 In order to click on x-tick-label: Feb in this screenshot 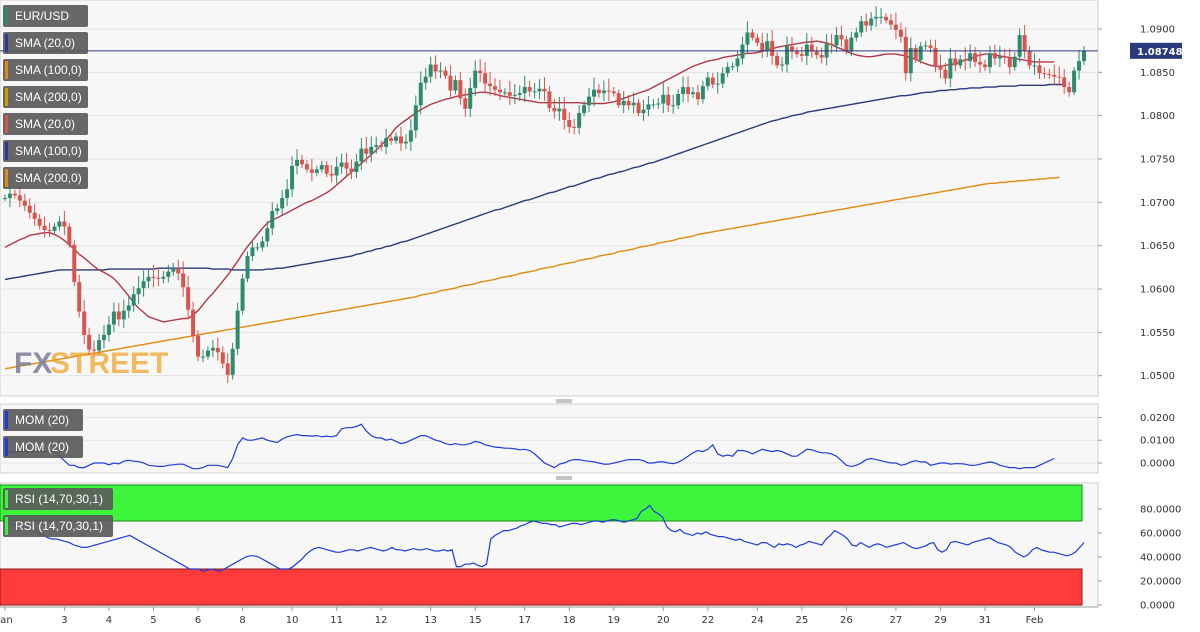, I will do `click(1035, 620)`.